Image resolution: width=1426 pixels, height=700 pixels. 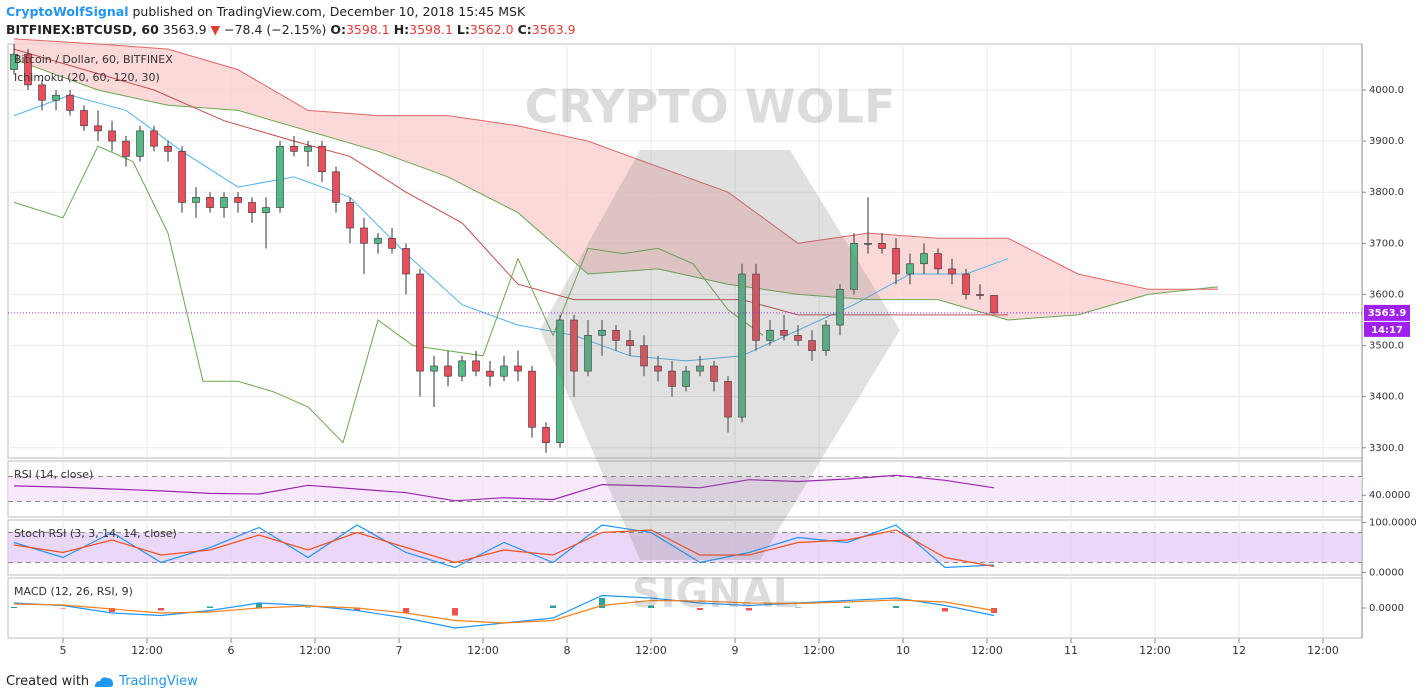 I want to click on symbol: BITFINEX:BTCUSD, 60, so click(x=82, y=29).